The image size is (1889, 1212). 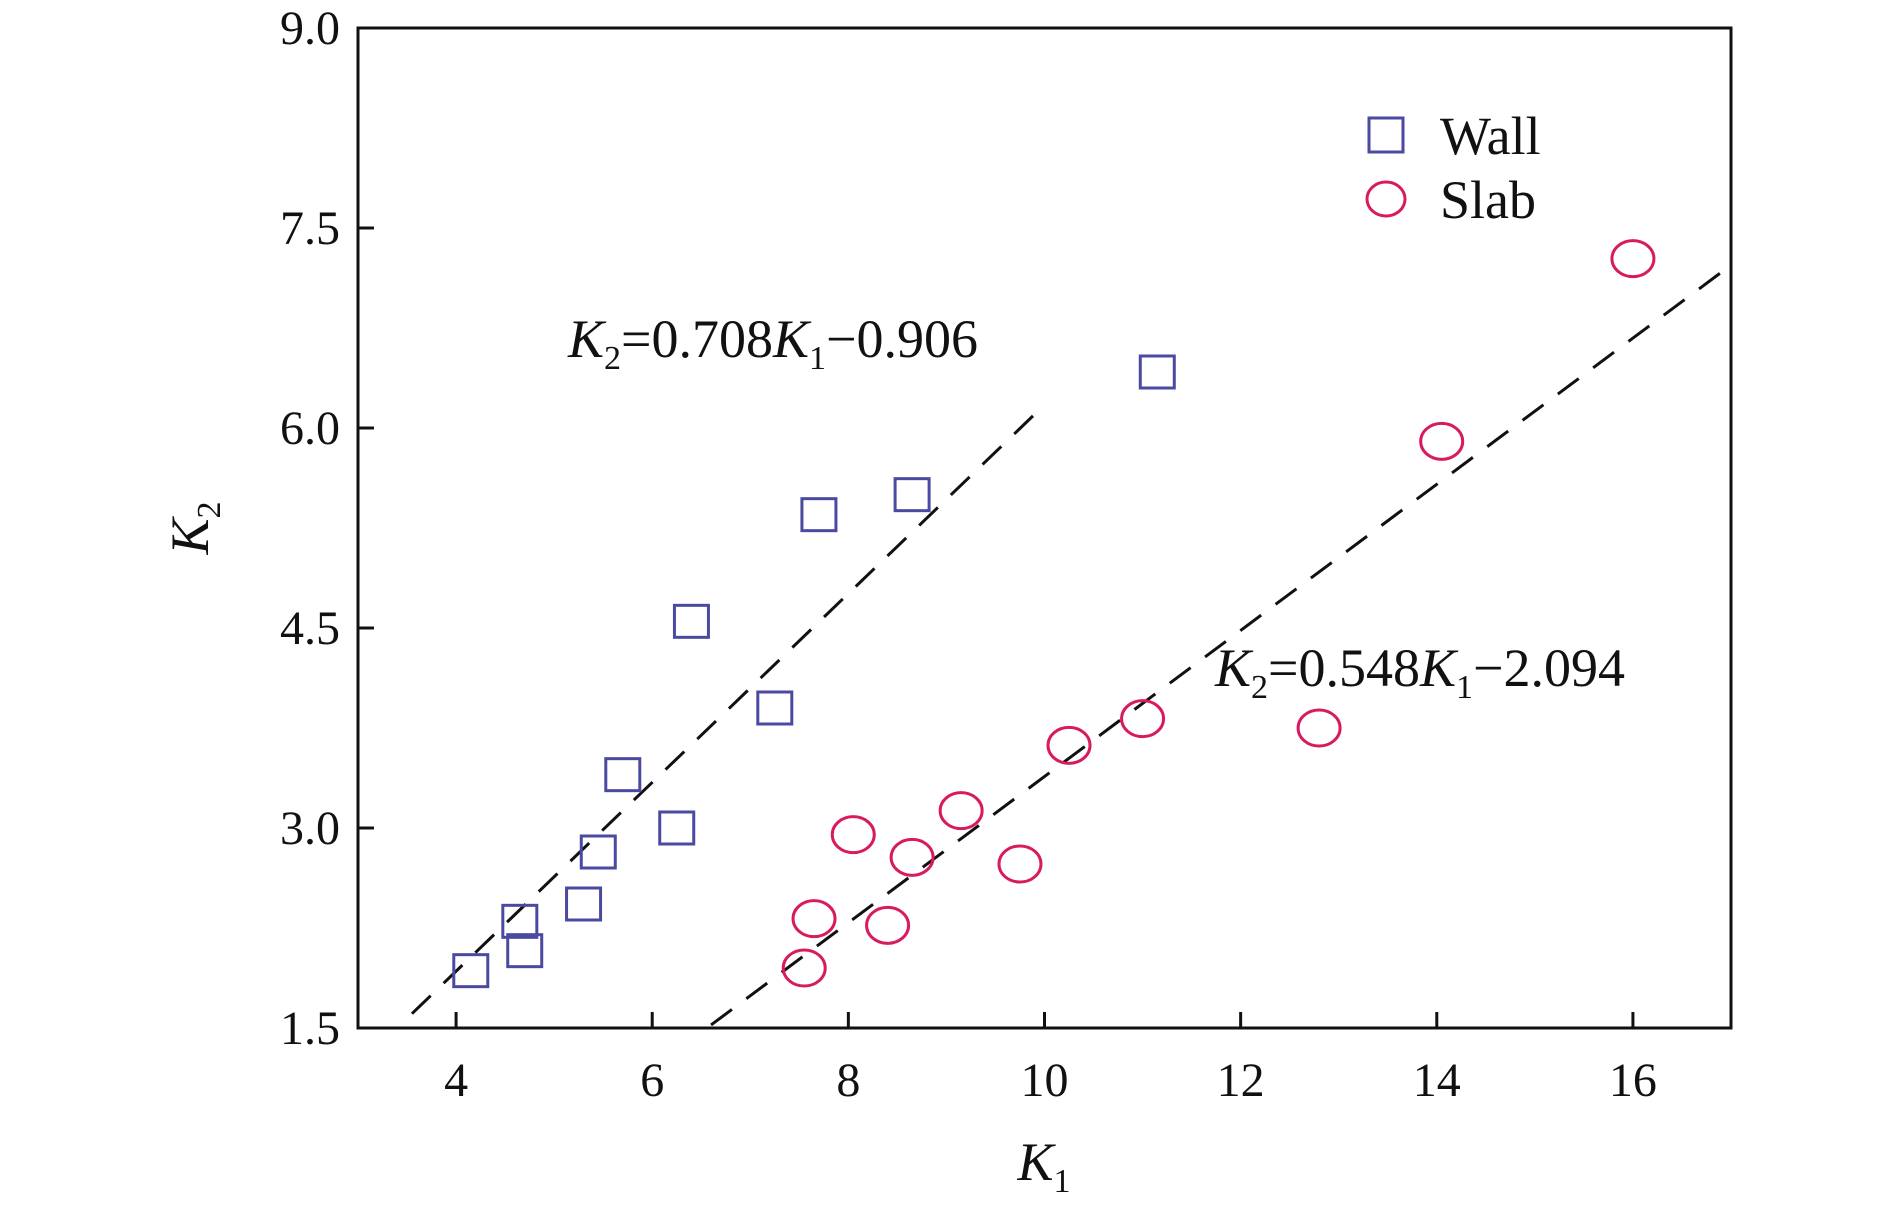 I want to click on wall-fit-equation: K2=0.708K1−0.906, so click(x=772, y=343).